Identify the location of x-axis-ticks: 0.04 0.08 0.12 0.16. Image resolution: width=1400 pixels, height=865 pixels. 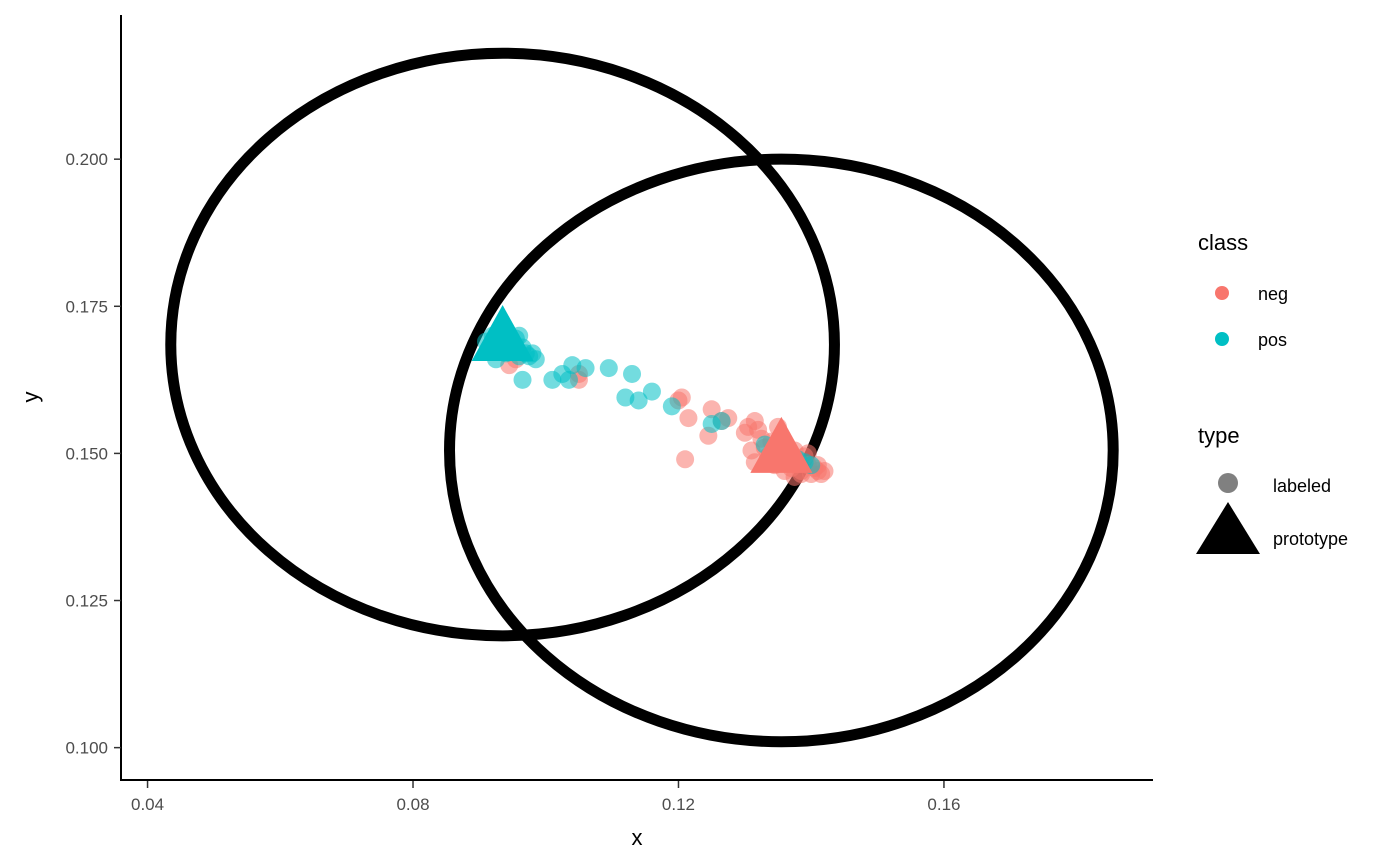
(545, 797).